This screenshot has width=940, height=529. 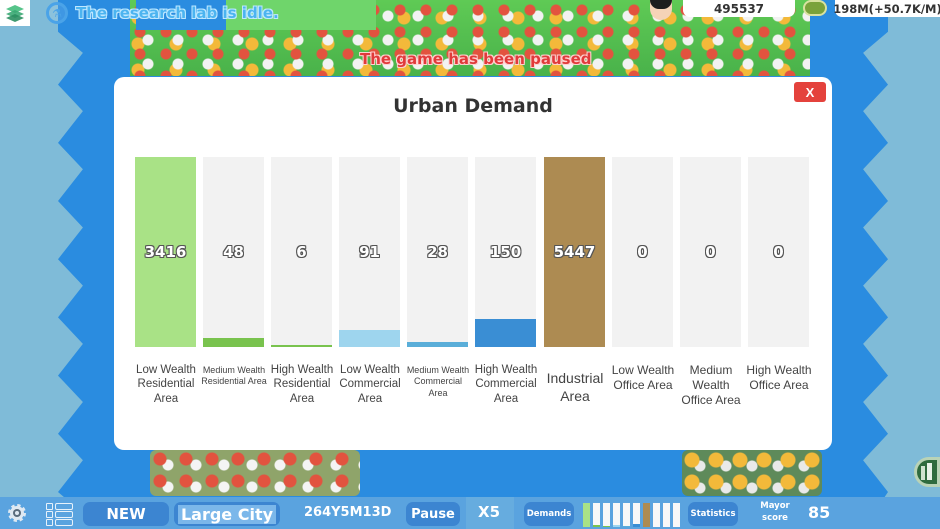 I want to click on mayor-score-value: 85, so click(x=819, y=512).